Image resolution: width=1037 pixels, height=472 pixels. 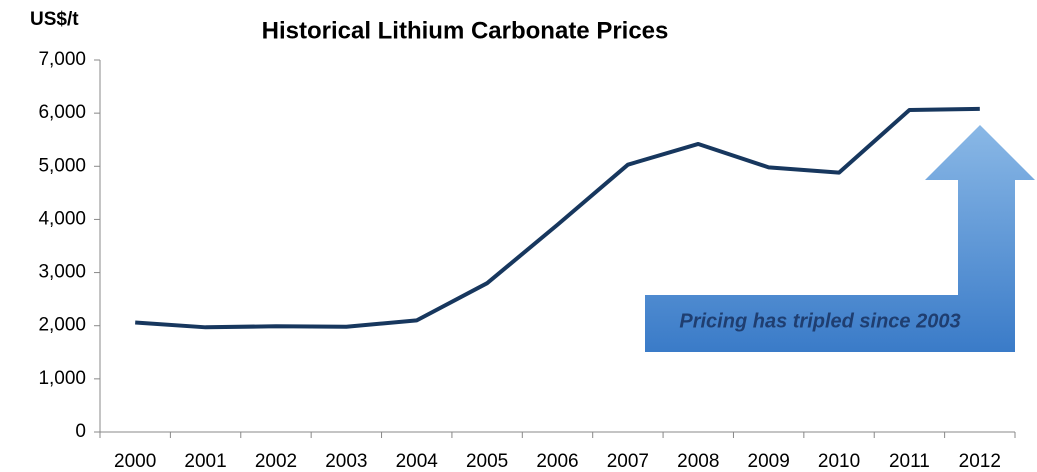 What do you see at coordinates (819, 321) in the screenshot?
I see `annotation: Pricing has tripled since 2003` at bounding box center [819, 321].